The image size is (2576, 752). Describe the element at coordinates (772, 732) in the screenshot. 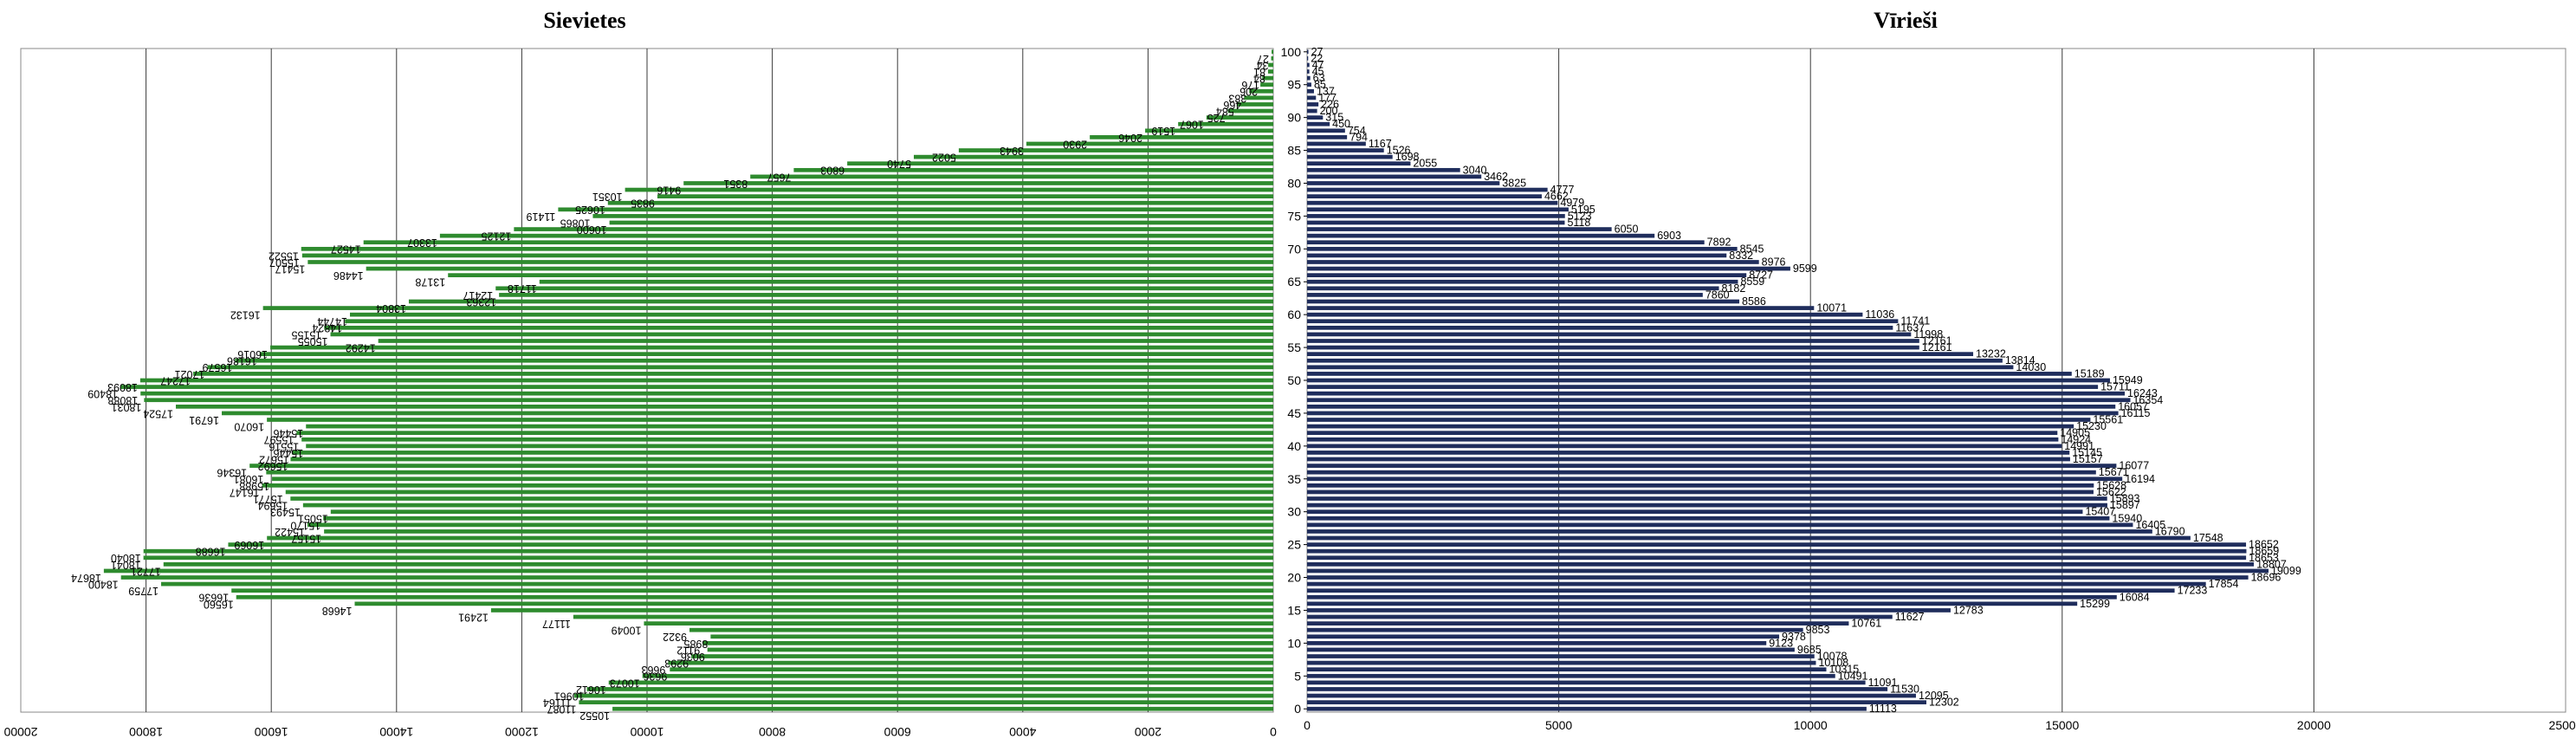

I see `female-x-tick-label: 8000` at that location.